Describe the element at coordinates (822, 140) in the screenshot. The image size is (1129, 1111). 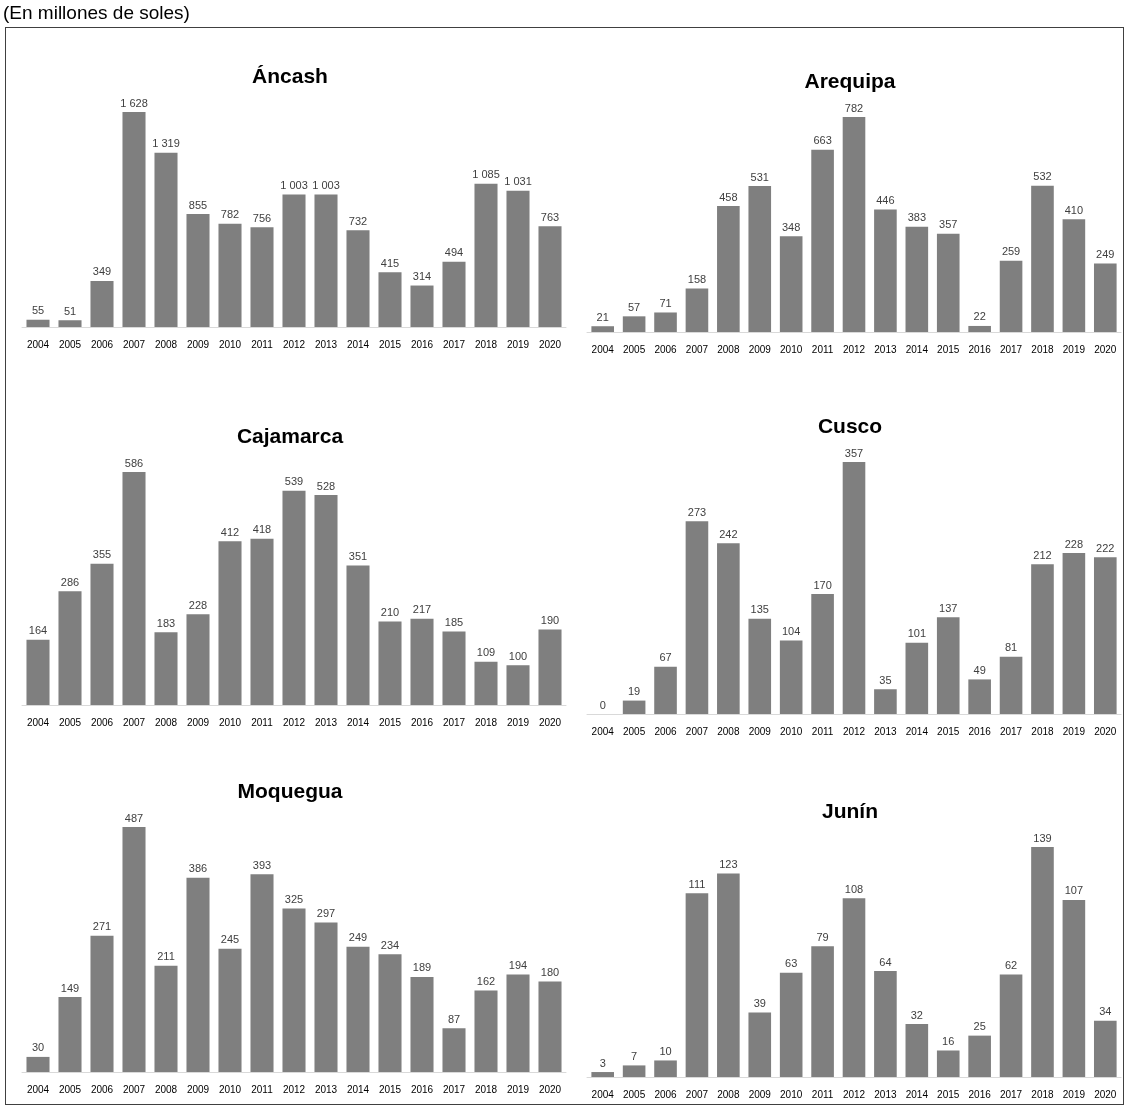
I see `data-label: 663` at that location.